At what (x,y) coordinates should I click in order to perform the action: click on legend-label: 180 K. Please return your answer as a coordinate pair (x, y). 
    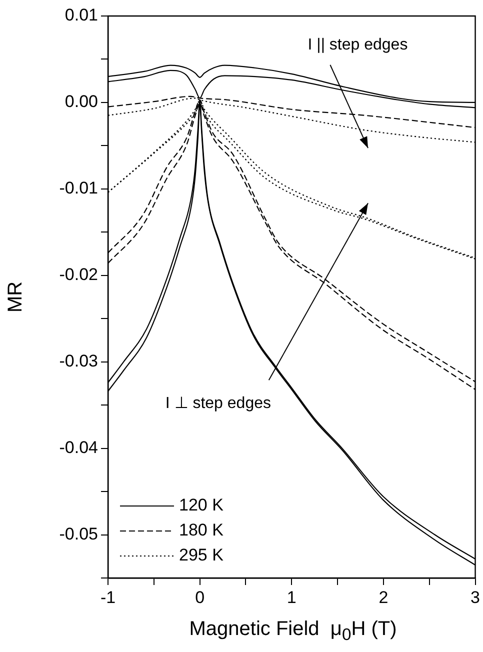
    Looking at the image, I should click on (201, 530).